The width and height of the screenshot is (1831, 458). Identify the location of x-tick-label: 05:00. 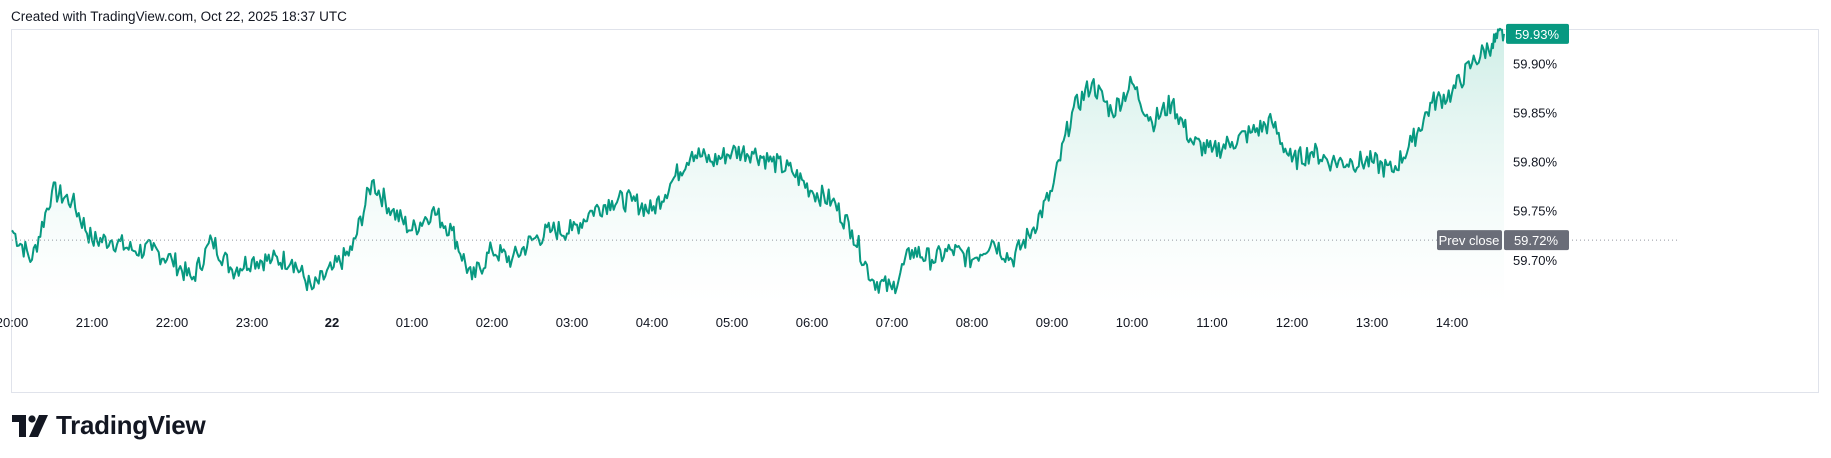
(732, 322).